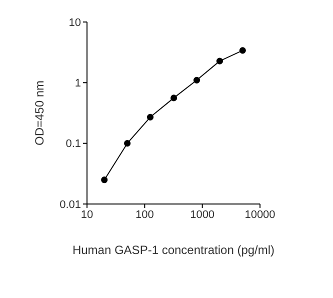 This screenshot has width=333, height=298. I want to click on x-tick-label: 1000, so click(202, 214).